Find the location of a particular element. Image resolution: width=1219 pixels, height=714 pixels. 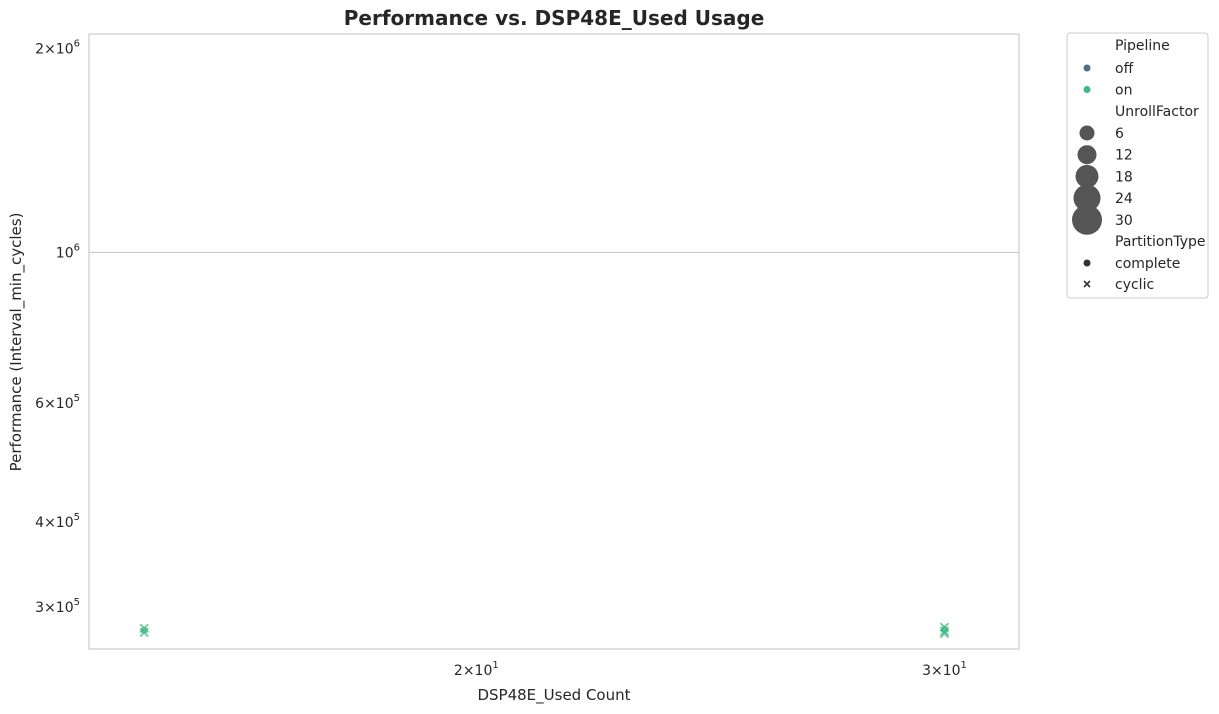

legend-marker-off is located at coordinates (1087, 68).